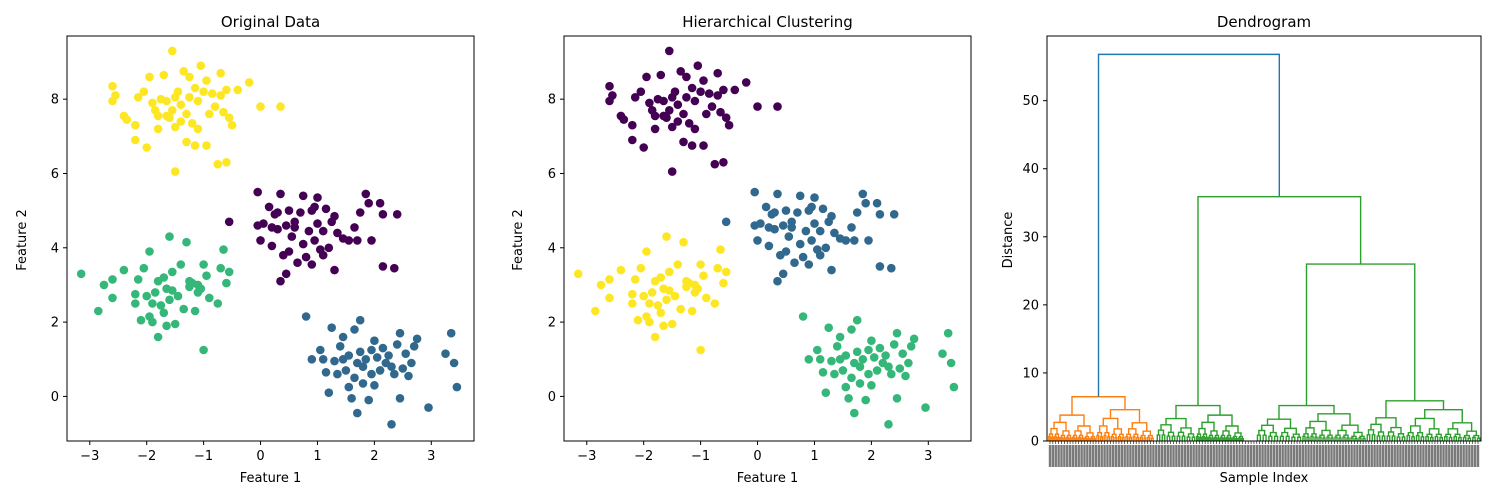 This screenshot has height=500, width=1500. What do you see at coordinates (814, 456) in the screenshot?
I see `x-tick-label: 1` at bounding box center [814, 456].